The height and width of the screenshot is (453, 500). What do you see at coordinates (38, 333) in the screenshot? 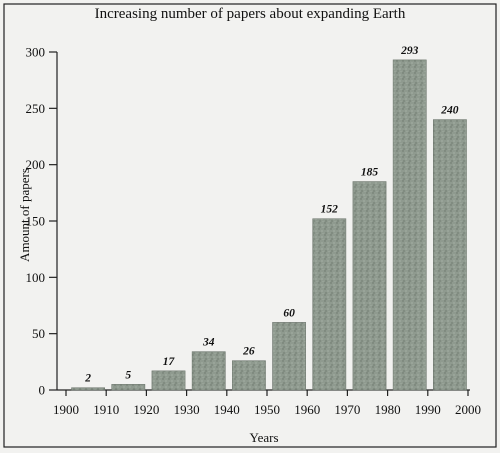
I see `y-tick-label: 50` at bounding box center [38, 333].